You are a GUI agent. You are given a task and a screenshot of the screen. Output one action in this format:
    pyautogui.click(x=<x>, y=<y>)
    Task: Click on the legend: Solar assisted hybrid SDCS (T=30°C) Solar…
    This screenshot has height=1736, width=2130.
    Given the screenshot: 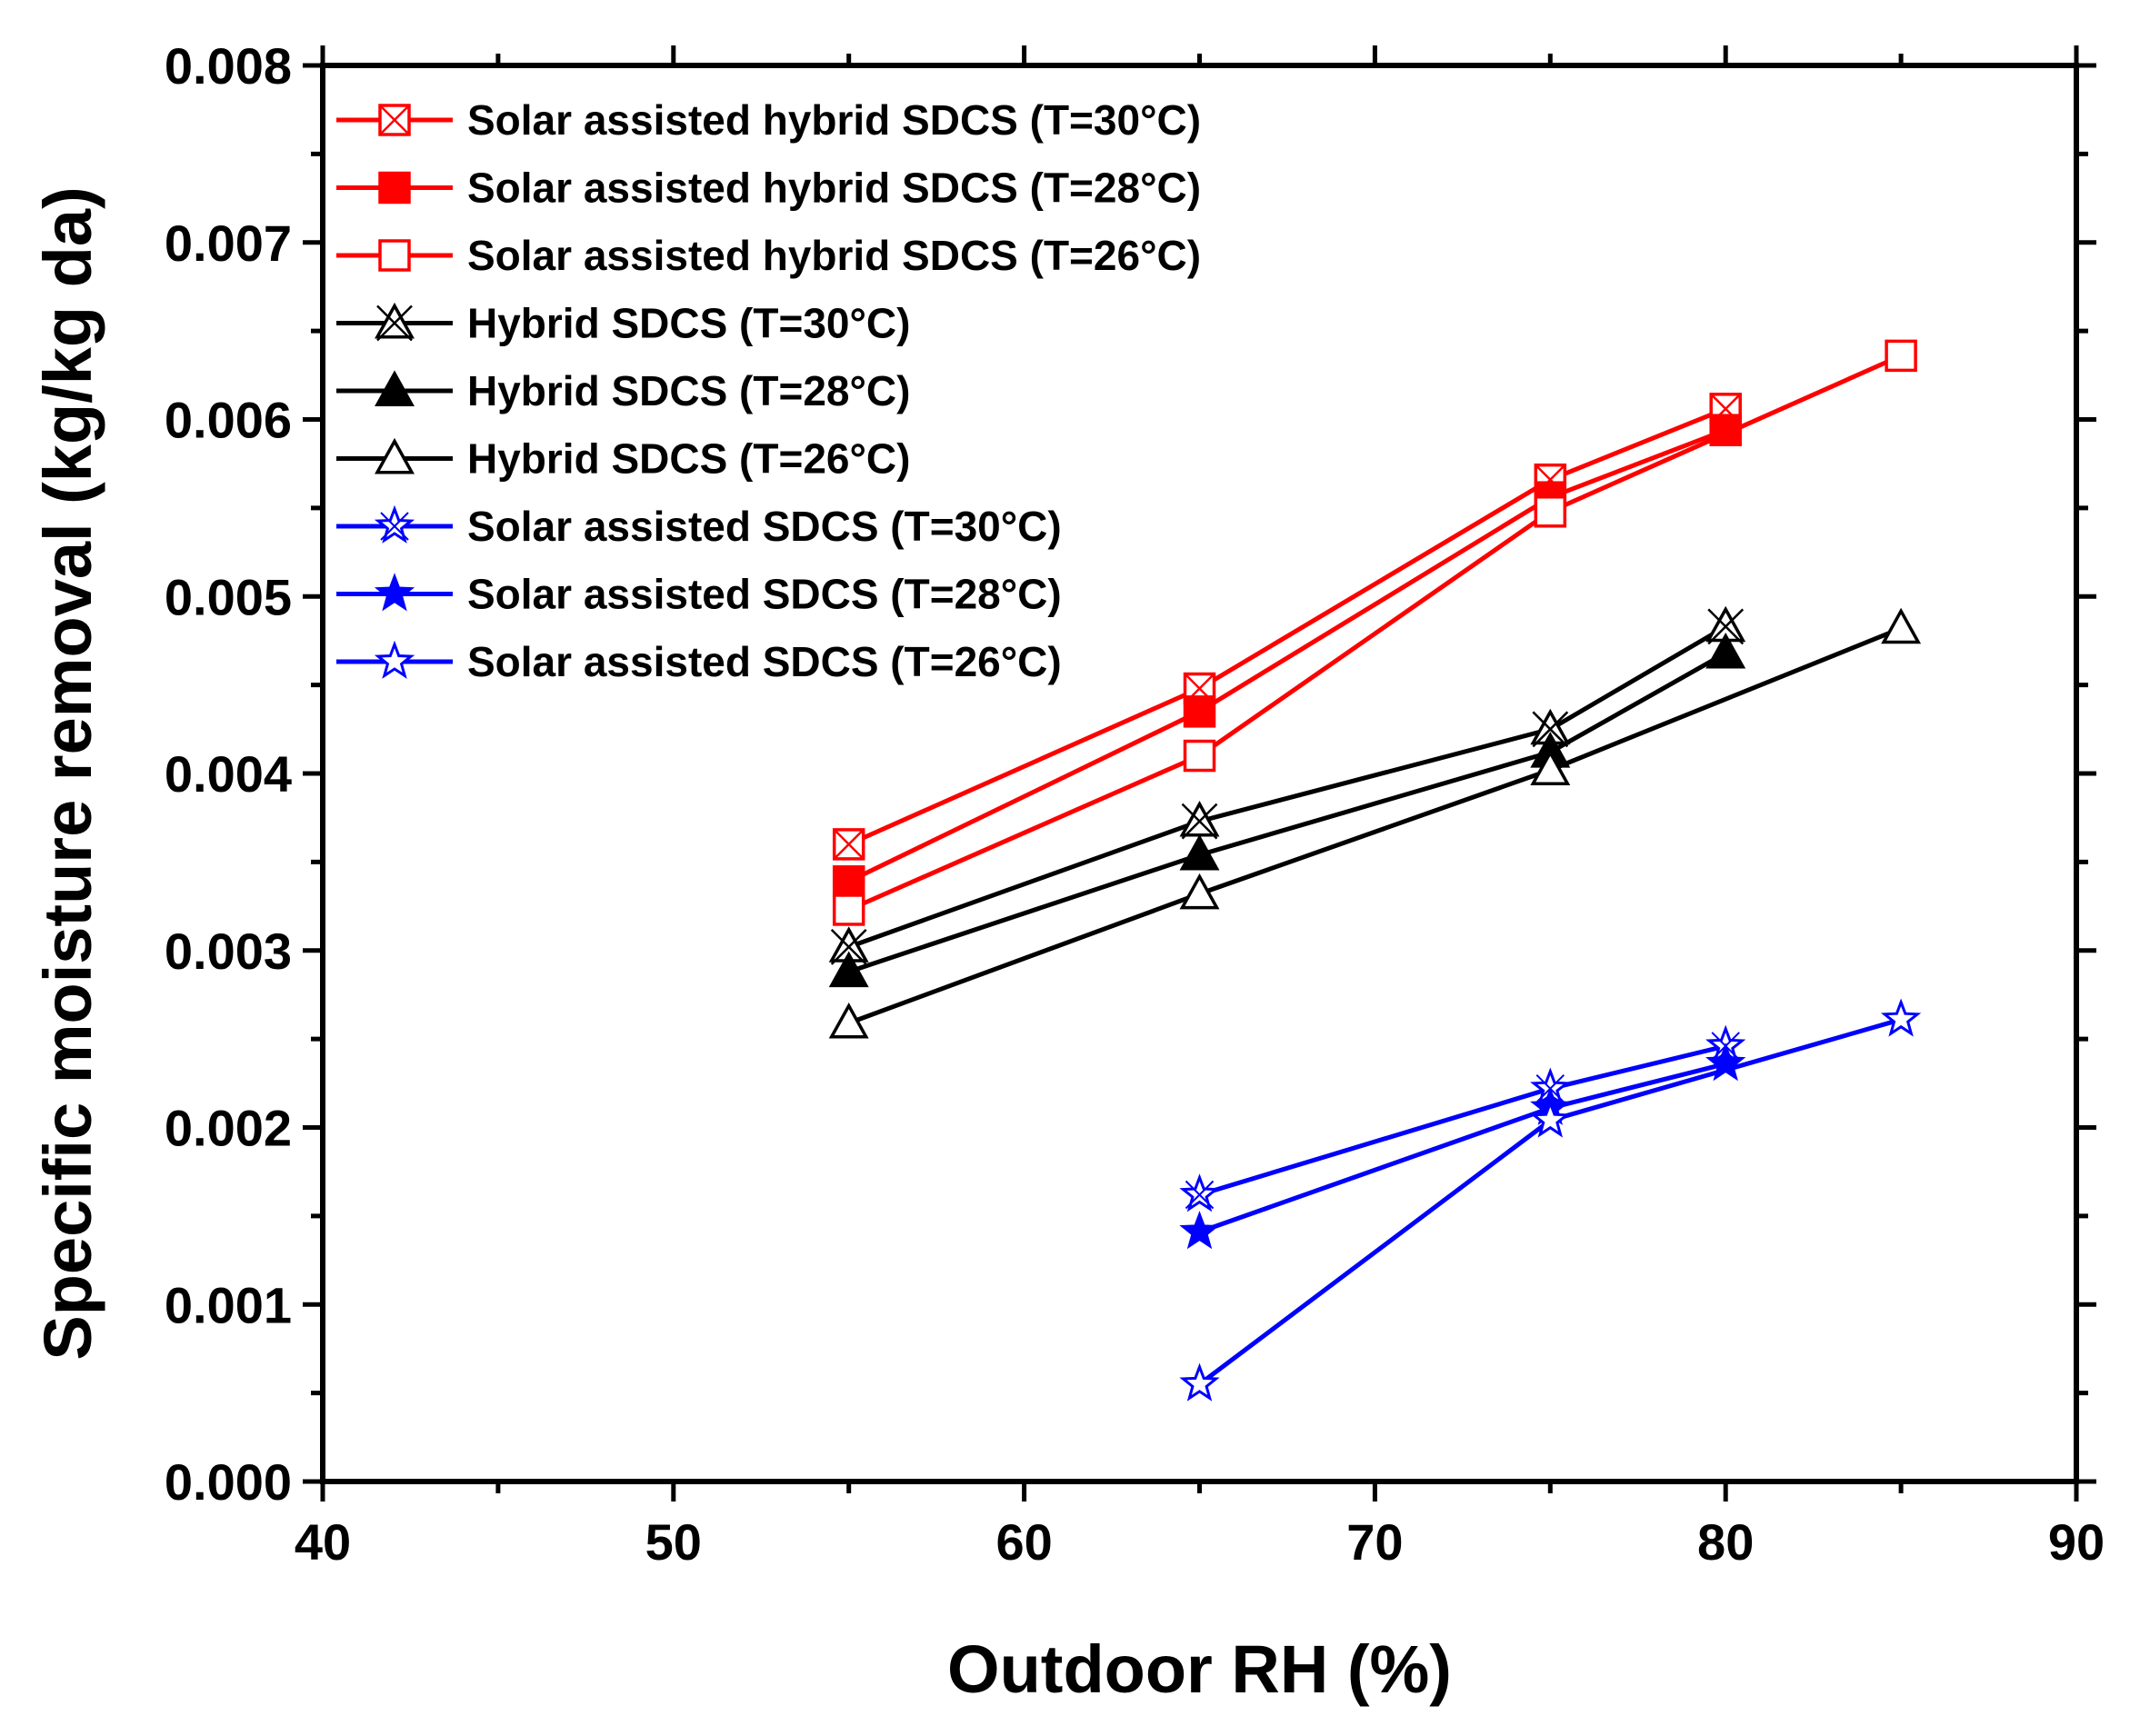 What is the action you would take?
    pyautogui.click(x=768, y=391)
    